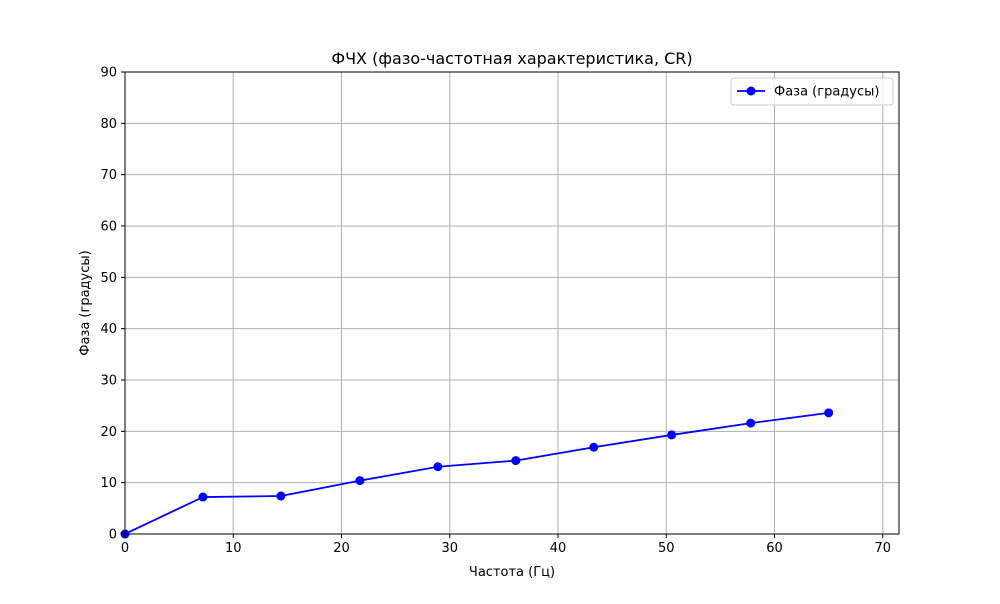 This screenshot has width=1000, height=604. I want to click on x-tick-label: 20, so click(341, 548).